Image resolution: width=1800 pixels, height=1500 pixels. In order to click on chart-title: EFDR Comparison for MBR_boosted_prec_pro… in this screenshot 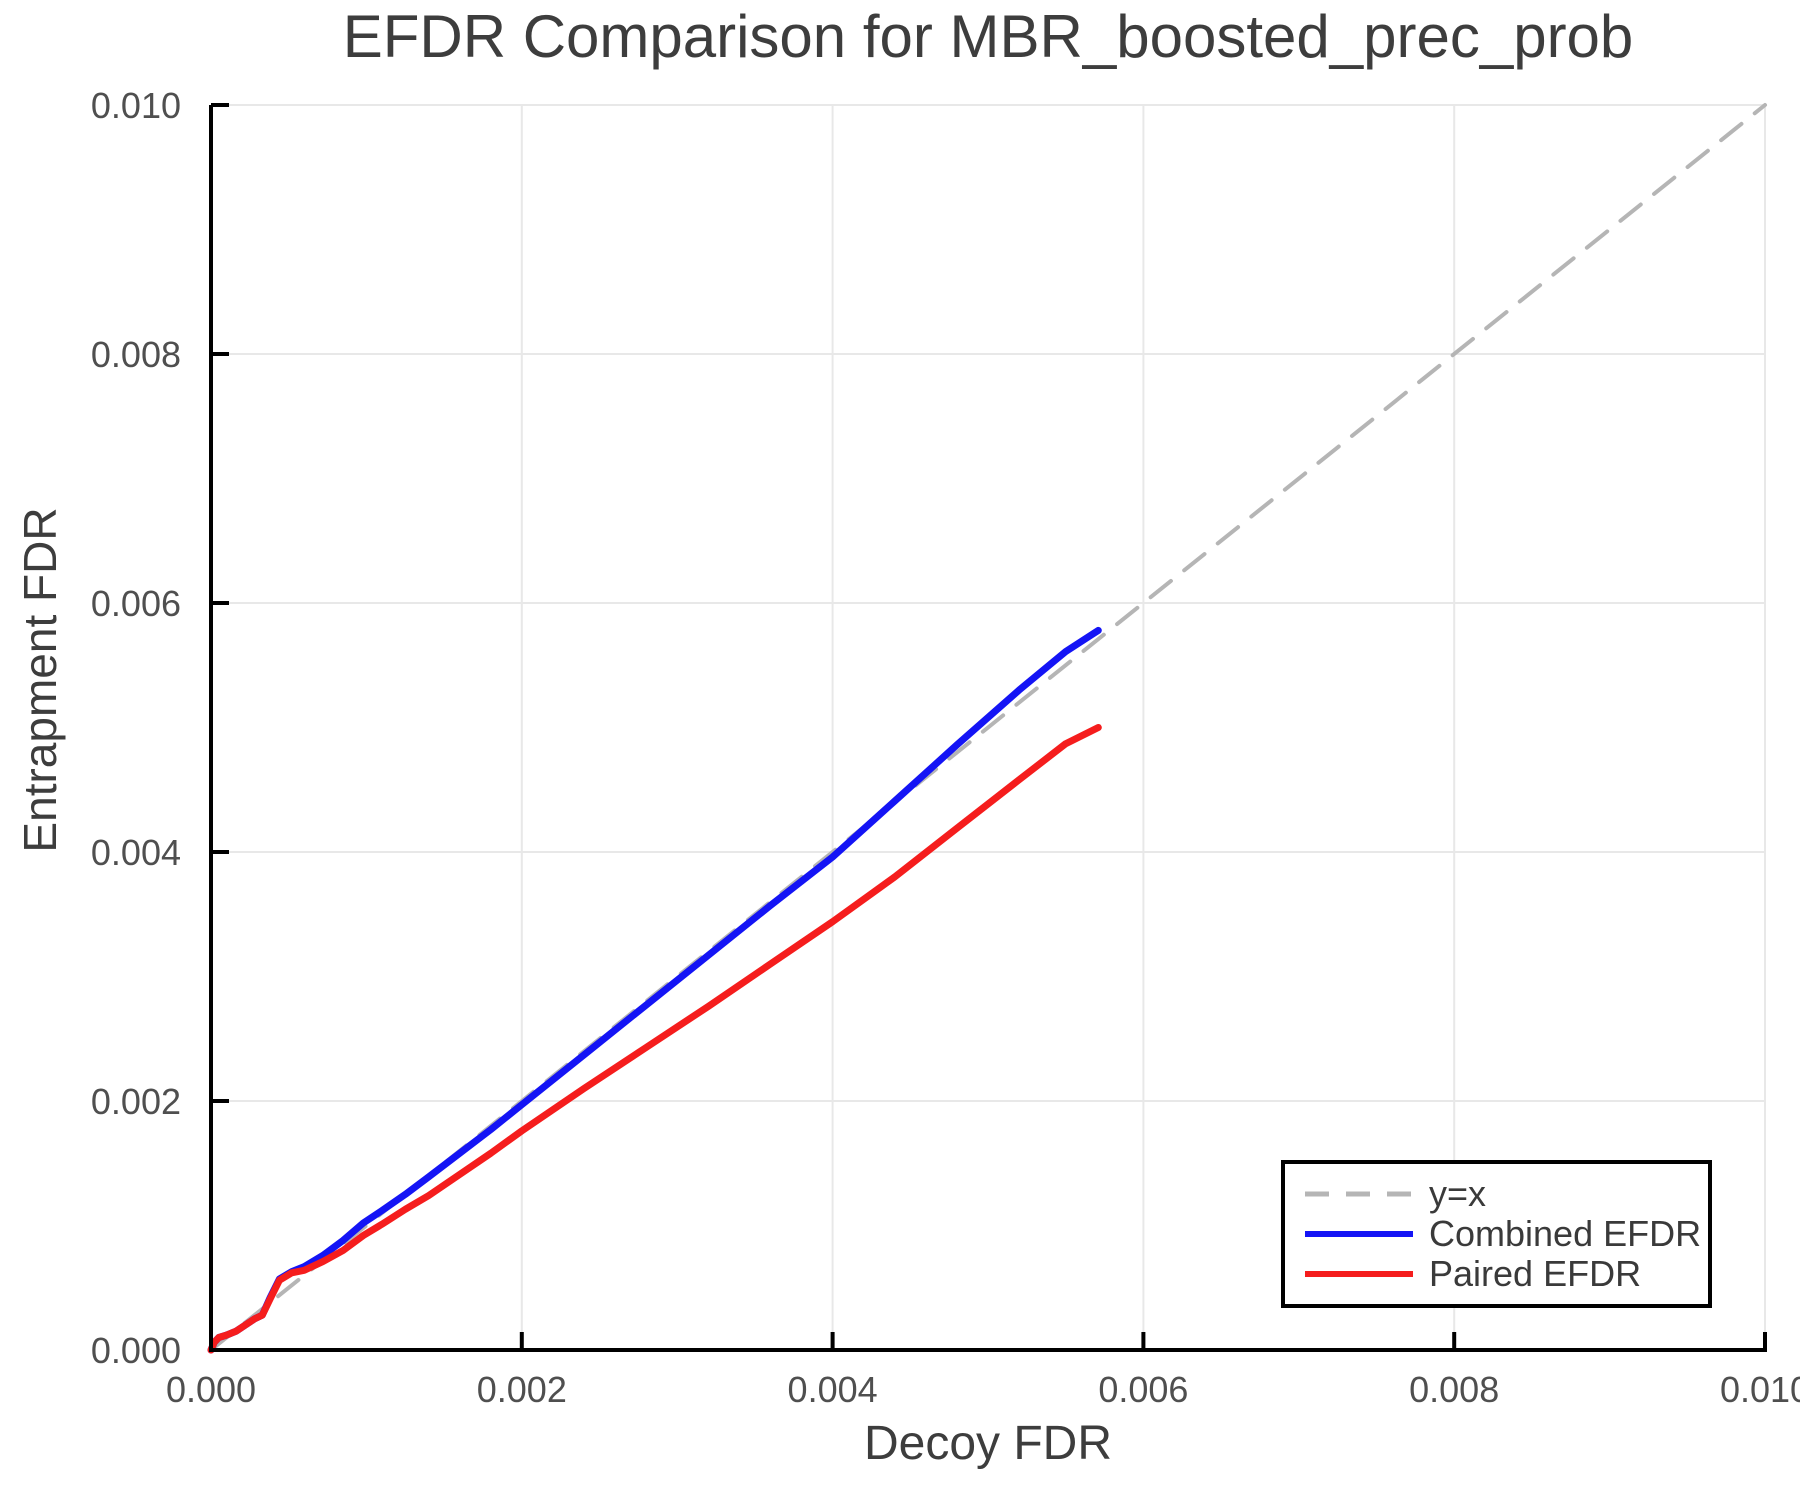, I will do `click(988, 36)`.